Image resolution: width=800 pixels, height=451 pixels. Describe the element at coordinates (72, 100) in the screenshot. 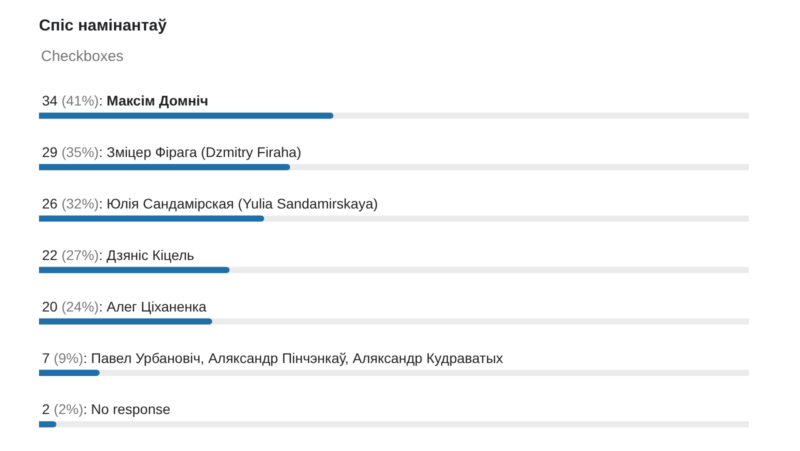

I see `data-label: 34 (41%):` at that location.